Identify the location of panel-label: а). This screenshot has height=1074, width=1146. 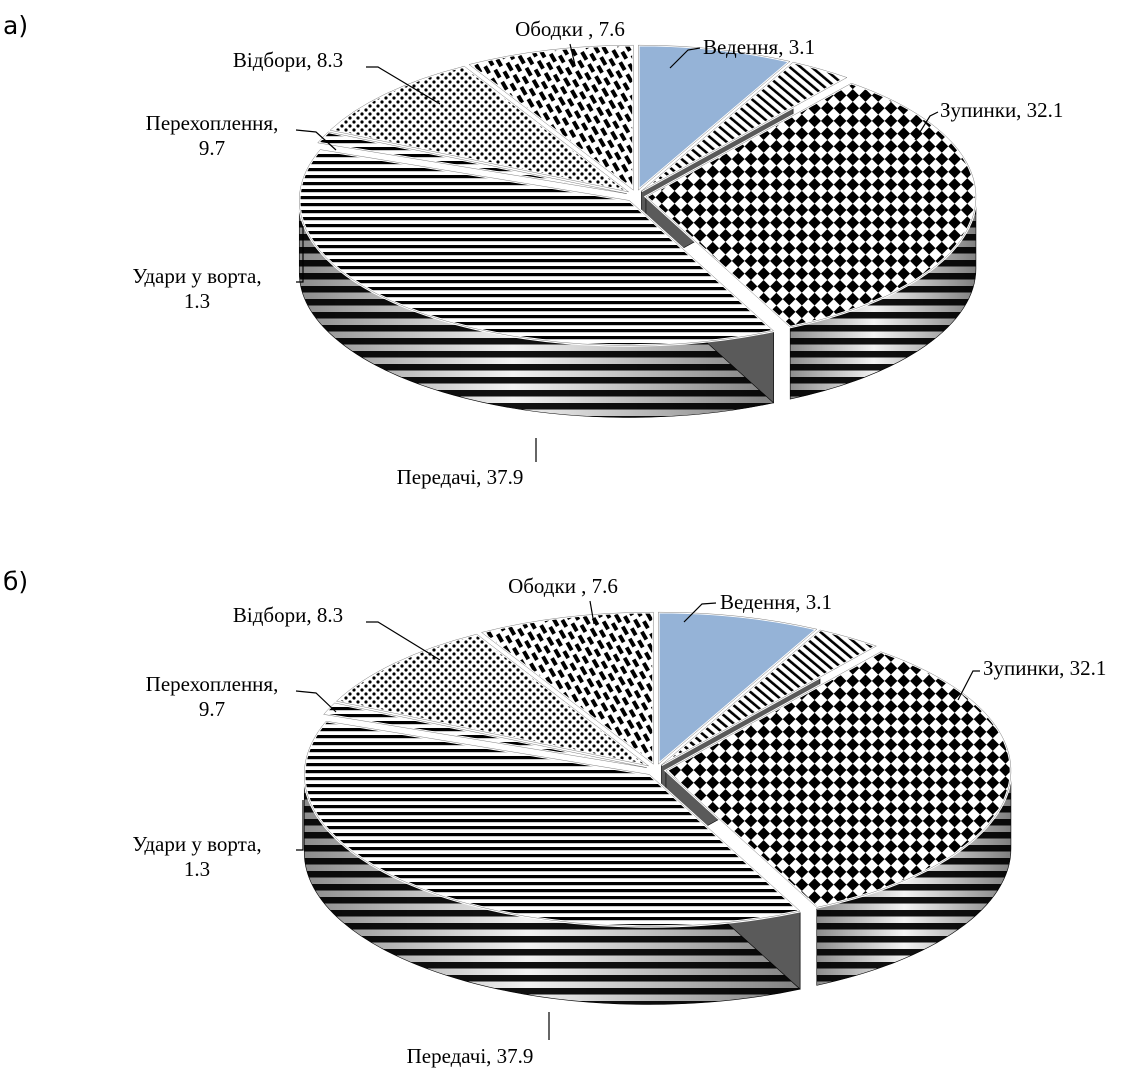
(15, 25).